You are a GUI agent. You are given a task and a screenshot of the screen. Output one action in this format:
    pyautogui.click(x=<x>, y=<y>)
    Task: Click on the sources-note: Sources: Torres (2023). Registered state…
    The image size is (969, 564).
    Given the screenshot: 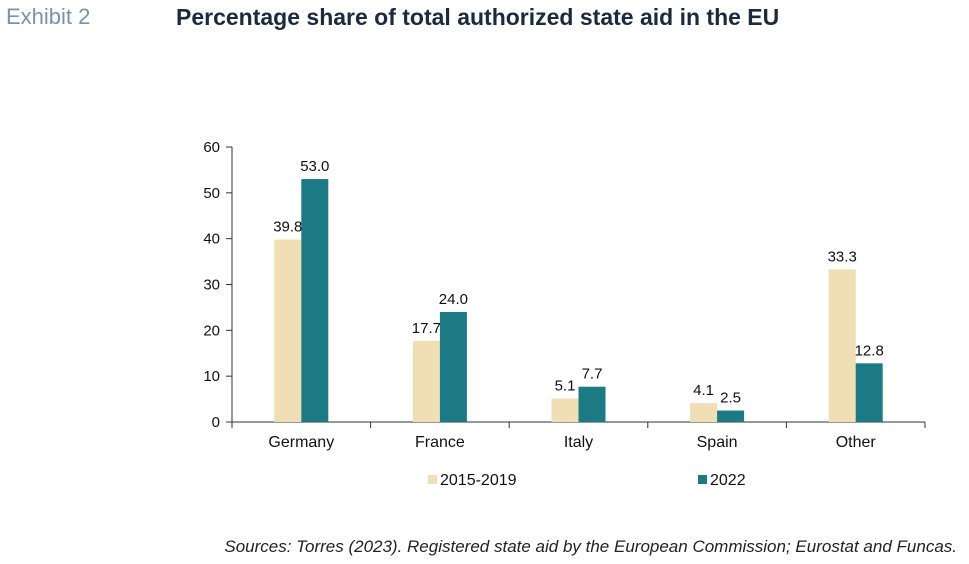 What is the action you would take?
    pyautogui.click(x=590, y=546)
    